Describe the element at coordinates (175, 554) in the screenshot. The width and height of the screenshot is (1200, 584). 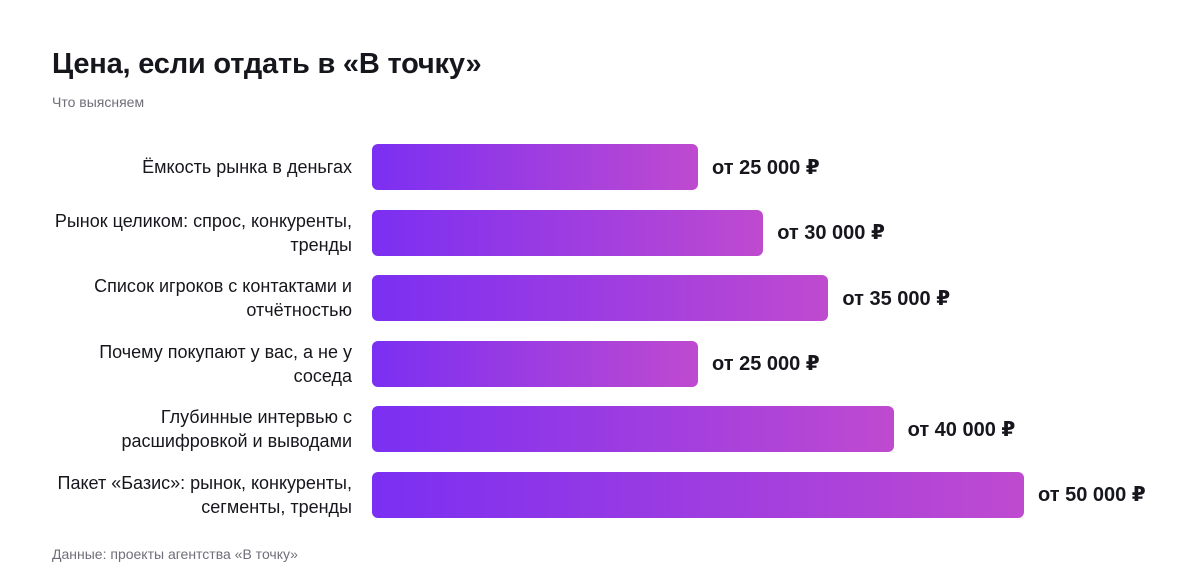
I see `data-source-note: Данные: проекты агентства «В точку»` at that location.